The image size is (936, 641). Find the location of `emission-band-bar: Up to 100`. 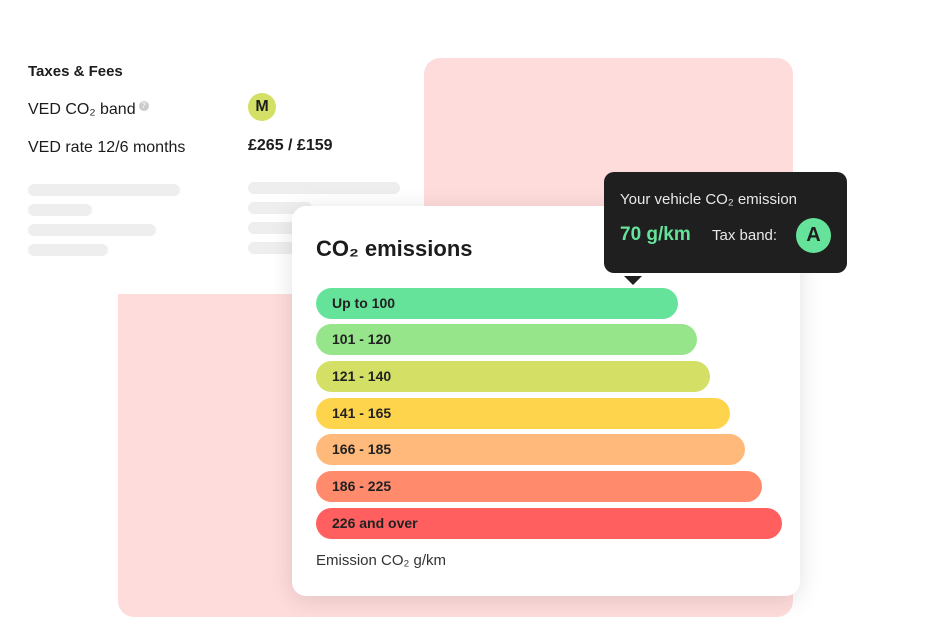

emission-band-bar: Up to 100 is located at coordinates (497, 303).